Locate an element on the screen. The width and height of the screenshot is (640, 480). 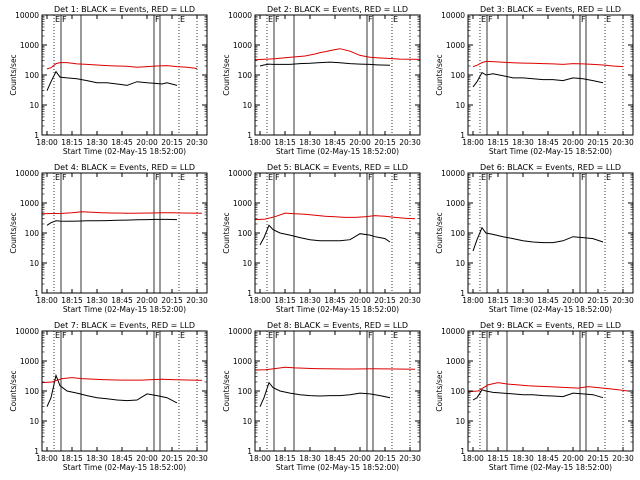
panel-title: Det 6: BLACK = Events, RED = LLD is located at coordinates (550, 167).